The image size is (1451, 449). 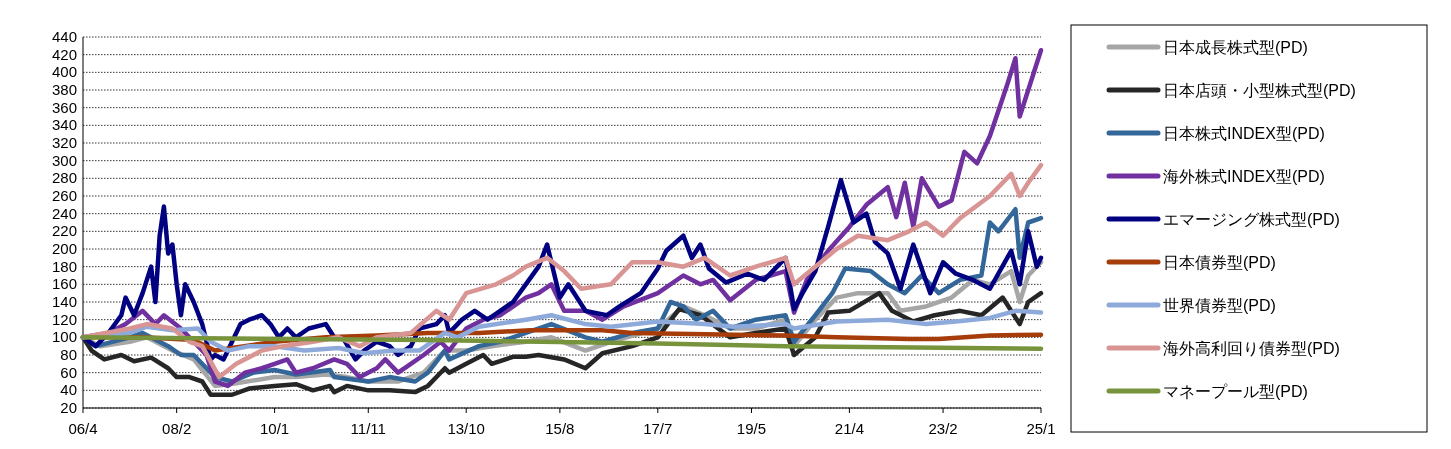 What do you see at coordinates (64, 54) in the screenshot?
I see `y-tick-label: 420` at bounding box center [64, 54].